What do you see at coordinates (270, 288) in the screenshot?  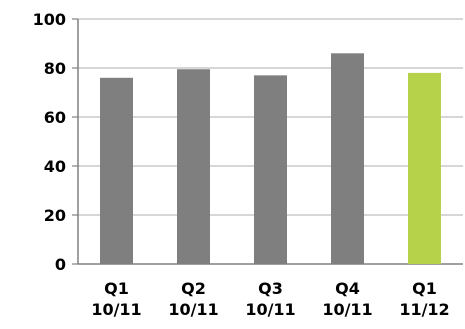 I see `x-category-label-3-line-1: Q3` at bounding box center [270, 288].